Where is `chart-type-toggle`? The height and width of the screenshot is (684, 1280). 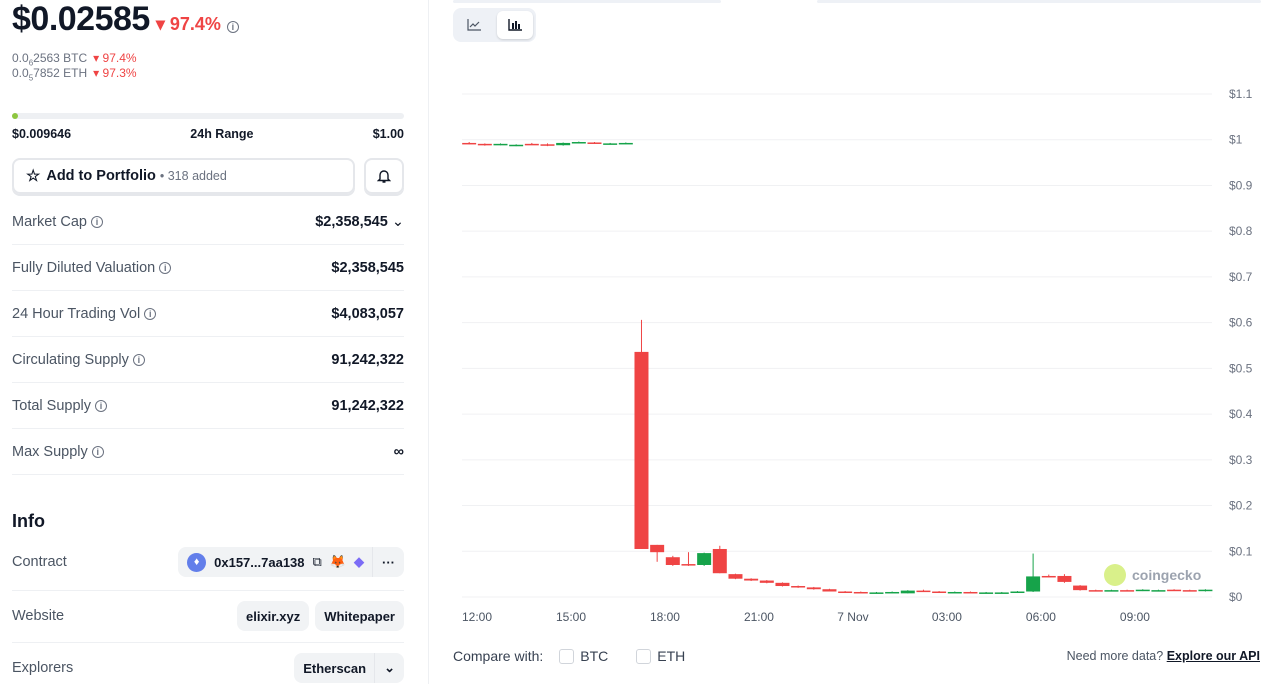
chart-type-toggle is located at coordinates (494, 25).